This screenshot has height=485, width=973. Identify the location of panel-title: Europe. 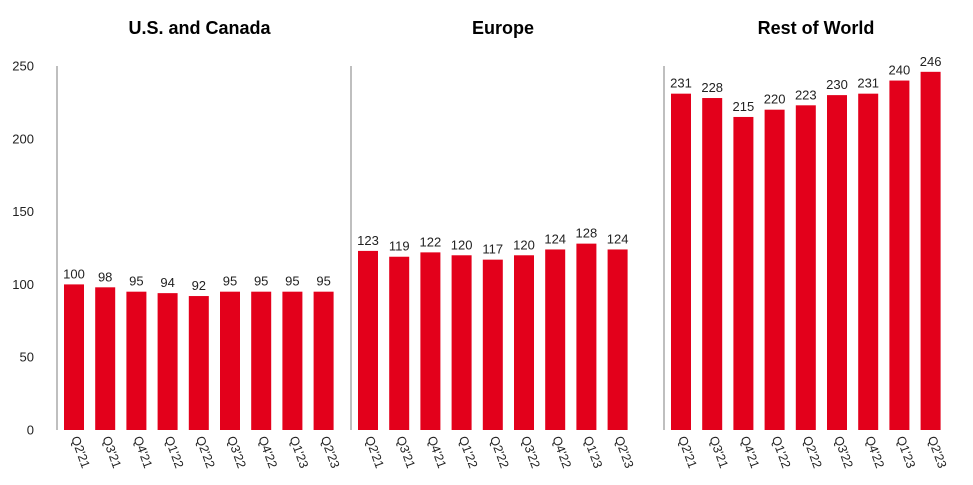
(503, 28).